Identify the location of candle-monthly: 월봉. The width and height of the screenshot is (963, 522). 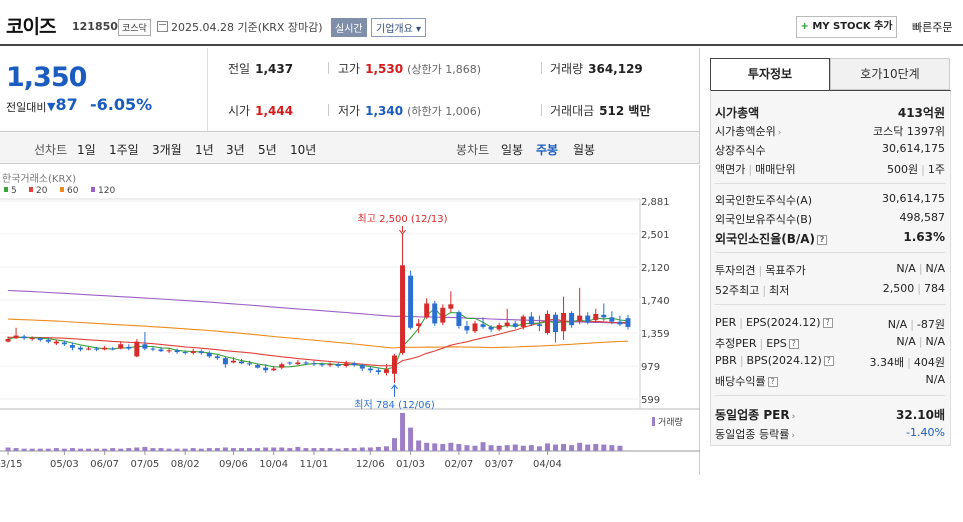
(584, 150).